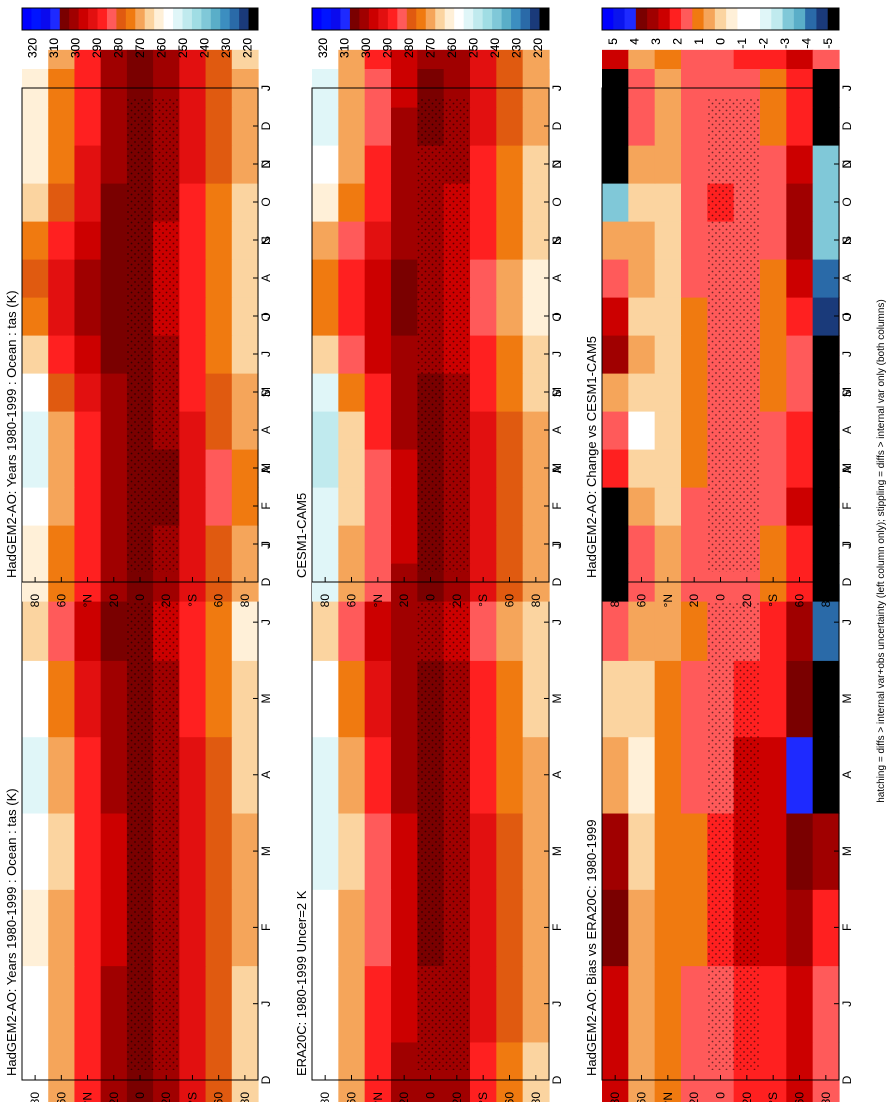 Image resolution: width=891 pixels, height=1107 pixels. Describe the element at coordinates (266, 468) in the screenshot. I see `month-tick-label: M` at that location.